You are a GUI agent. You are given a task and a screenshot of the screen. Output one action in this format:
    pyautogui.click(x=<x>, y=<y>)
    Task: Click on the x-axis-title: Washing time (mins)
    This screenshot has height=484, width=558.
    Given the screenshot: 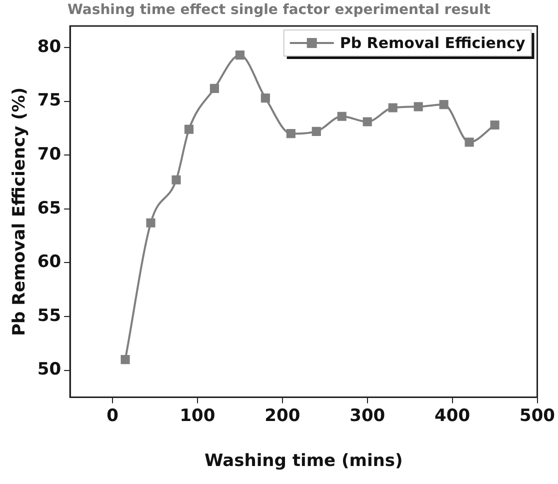 What is the action you would take?
    pyautogui.click(x=303, y=461)
    